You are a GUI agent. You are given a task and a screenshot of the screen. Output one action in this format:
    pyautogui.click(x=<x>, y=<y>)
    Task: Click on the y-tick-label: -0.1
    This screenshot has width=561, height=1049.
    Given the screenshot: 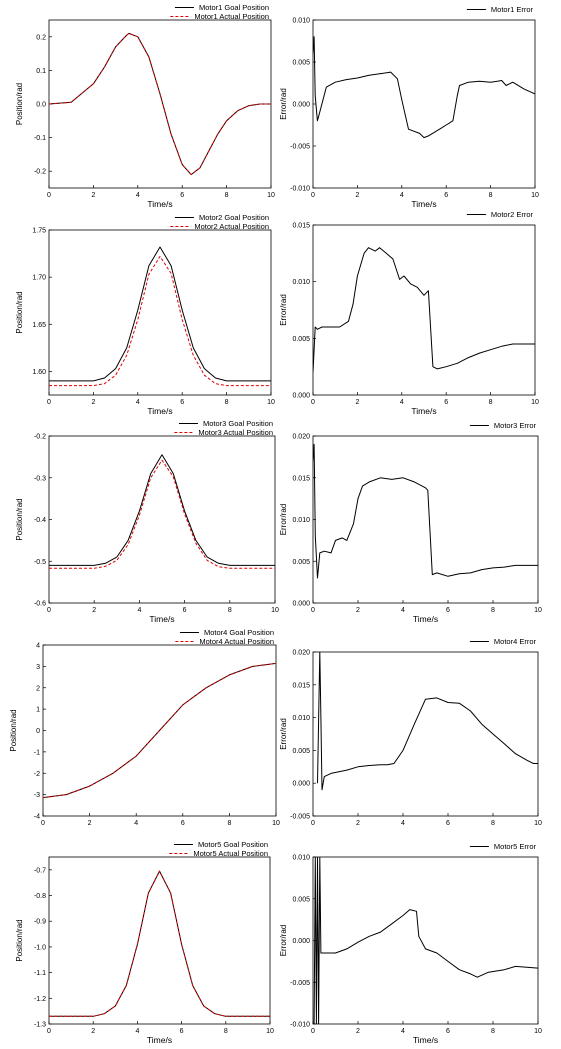 What is the action you would take?
    pyautogui.click(x=40, y=138)
    